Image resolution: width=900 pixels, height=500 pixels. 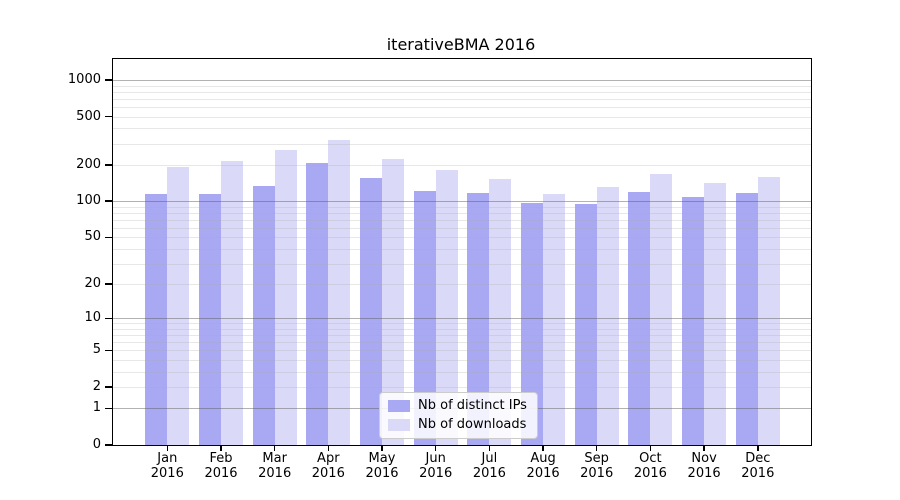 What do you see at coordinates (317, 304) in the screenshot?
I see `bar-nb-of-distinct-ips-apr` at bounding box center [317, 304].